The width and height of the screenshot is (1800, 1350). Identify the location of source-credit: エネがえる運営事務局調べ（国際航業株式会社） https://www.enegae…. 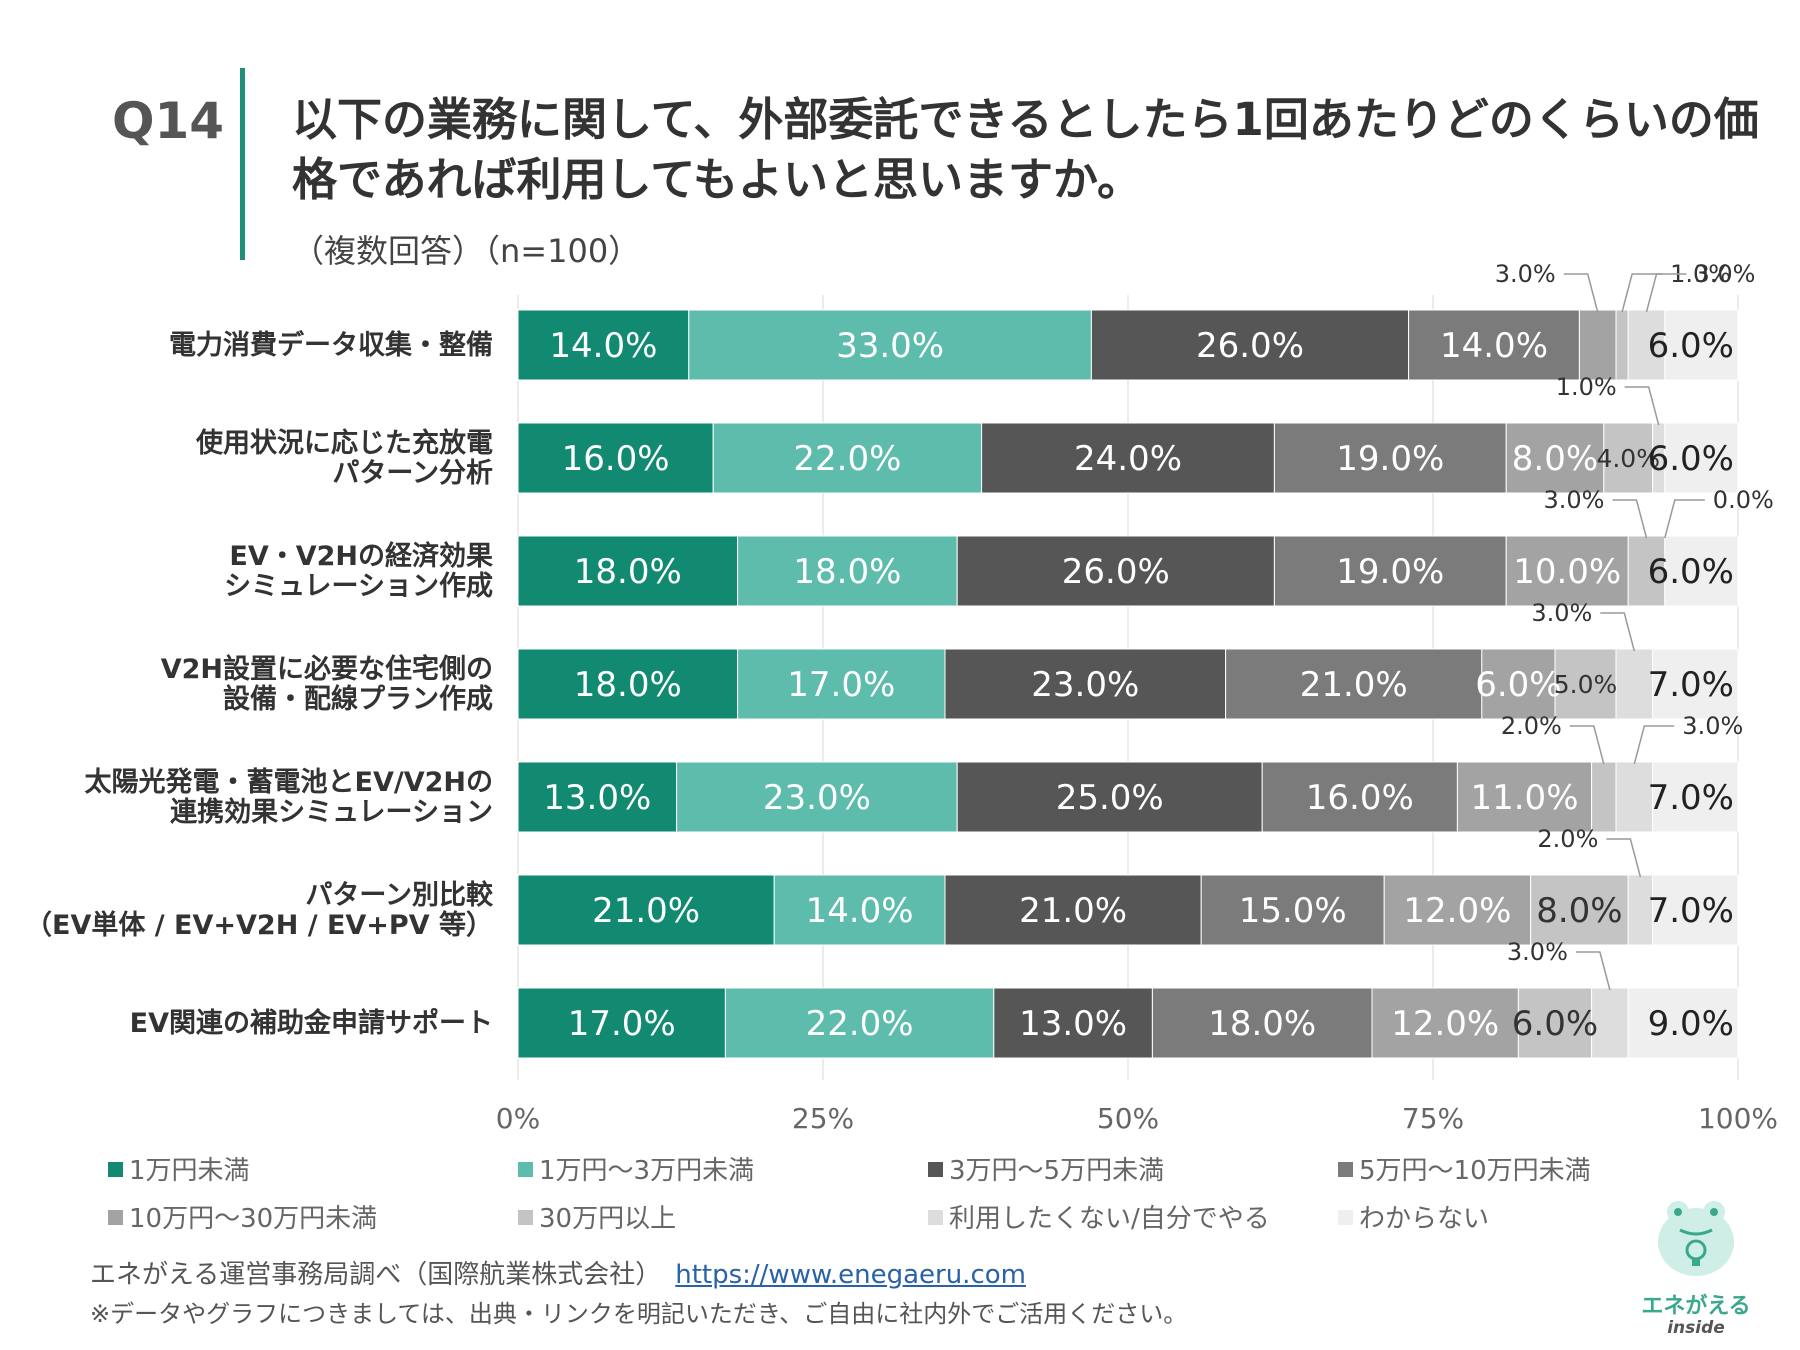
(558, 1272).